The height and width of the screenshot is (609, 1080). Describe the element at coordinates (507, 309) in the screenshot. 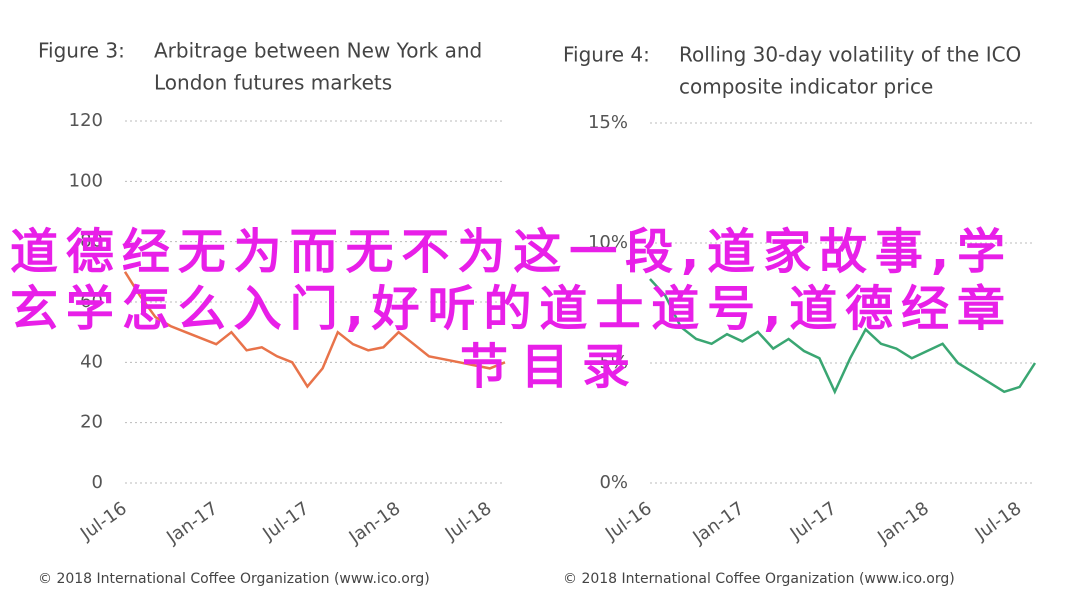

I see `overlay-text: 玄学怎么入门,好听的道士道号,道德经章` at that location.